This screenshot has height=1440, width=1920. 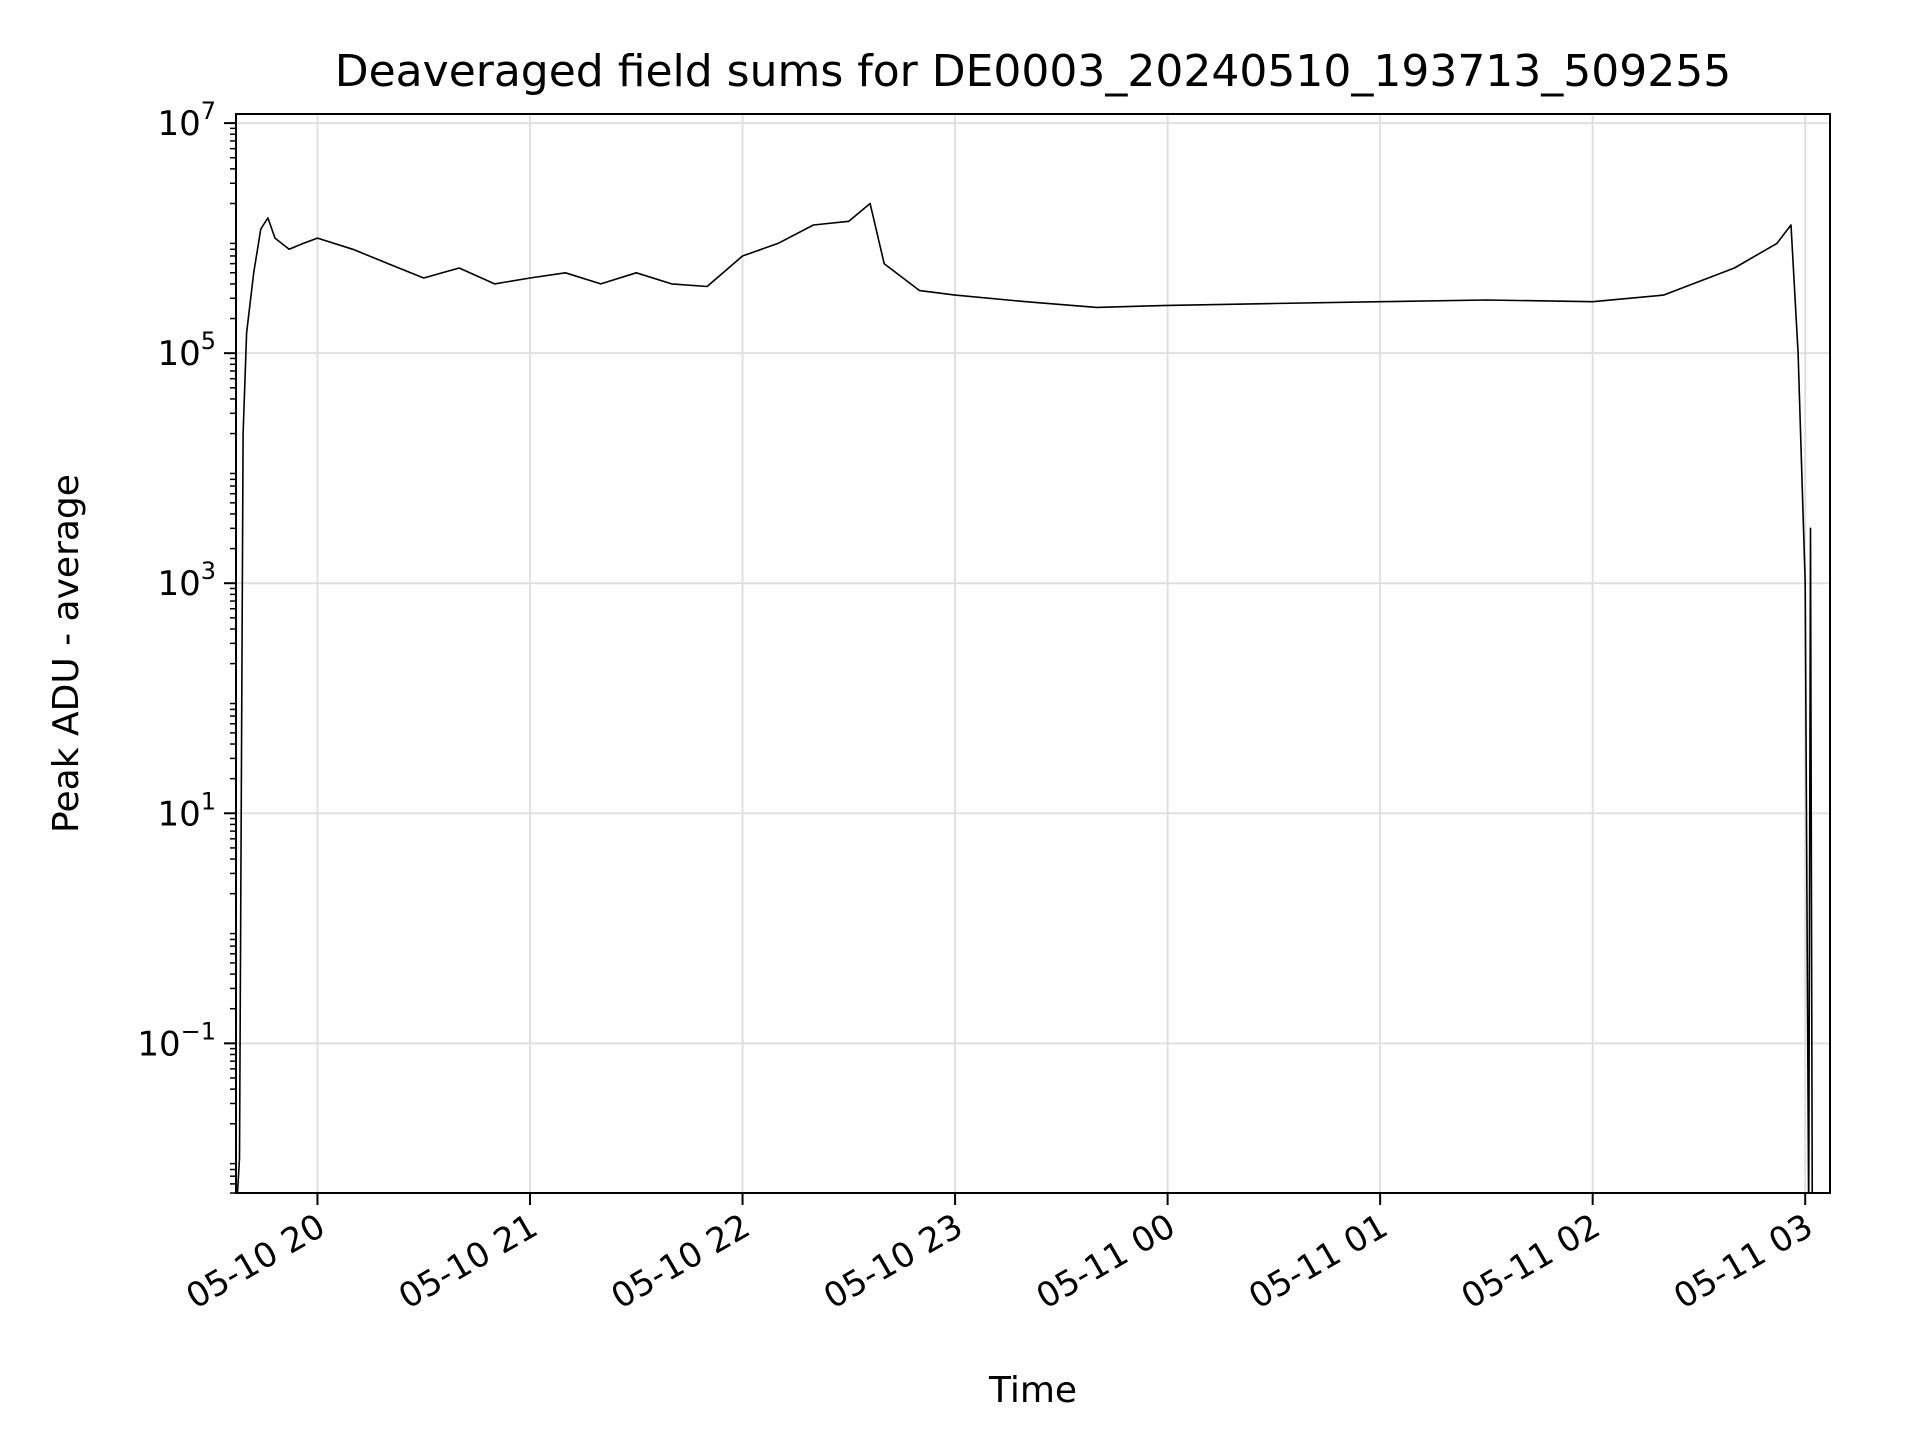 What do you see at coordinates (186, 645) in the screenshot?
I see `y-axis-ticks: 10⁻¹ 10¹ 10³ 10⁵ 10⁷` at bounding box center [186, 645].